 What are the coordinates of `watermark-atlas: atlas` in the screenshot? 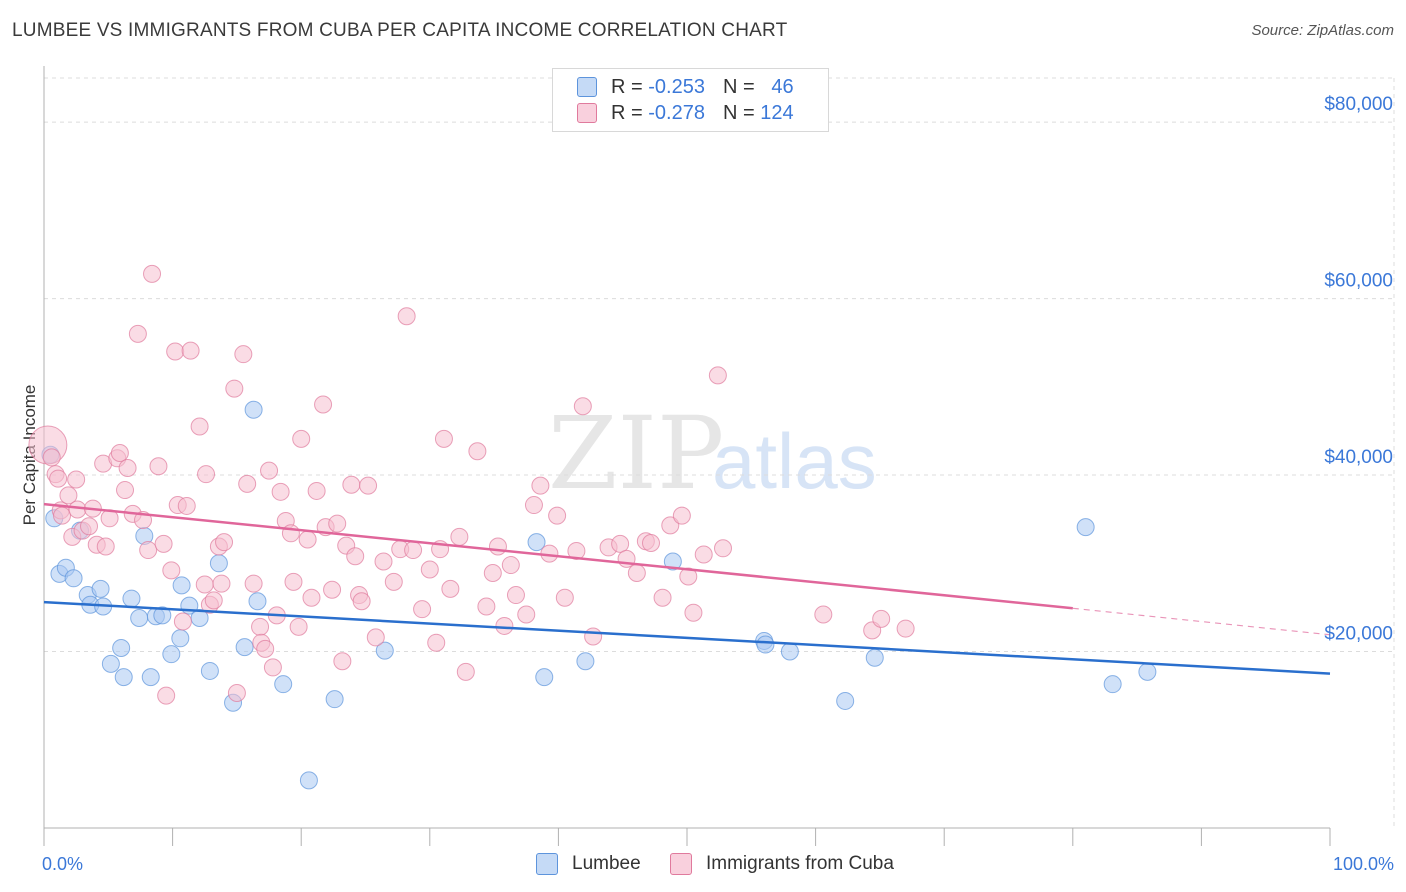 It's located at (794, 461).